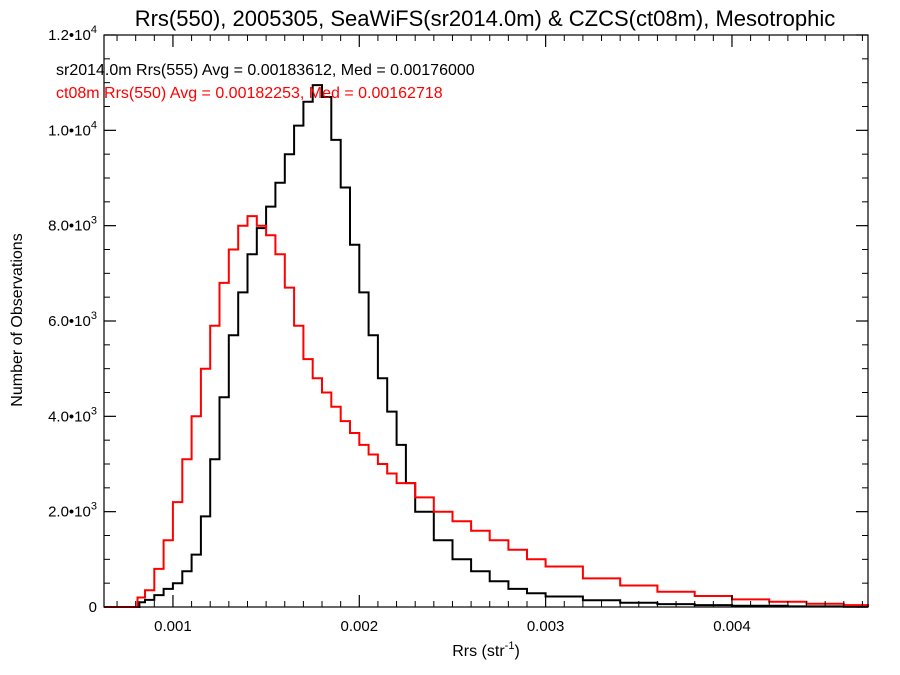 This screenshot has width=900, height=675. I want to click on x-tick-label: 0.002, so click(360, 626).